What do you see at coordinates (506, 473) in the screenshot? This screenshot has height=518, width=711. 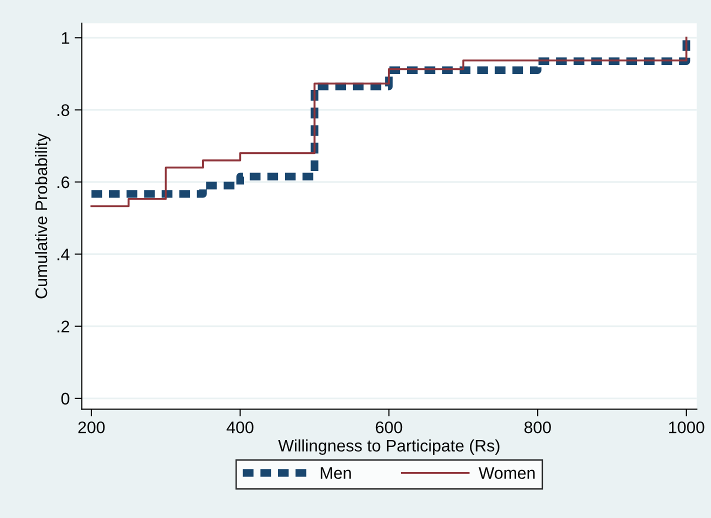 I see `legend-label: Women` at bounding box center [506, 473].